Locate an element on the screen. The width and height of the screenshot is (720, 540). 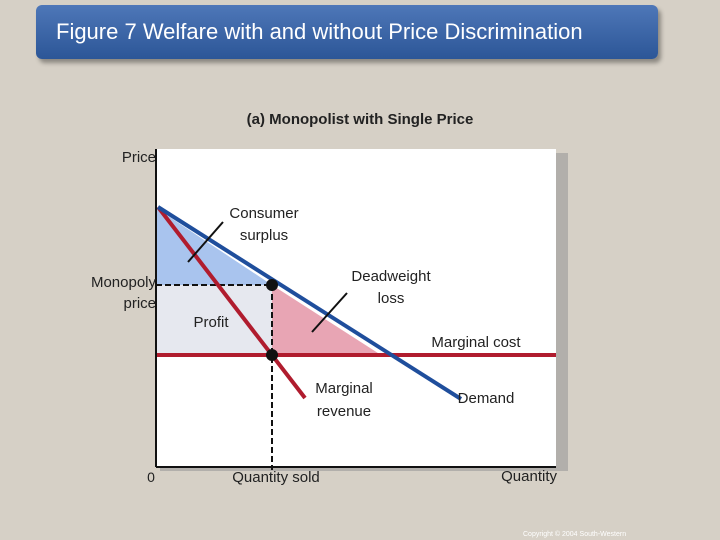
demand-label: Demand is located at coordinates (486, 398).